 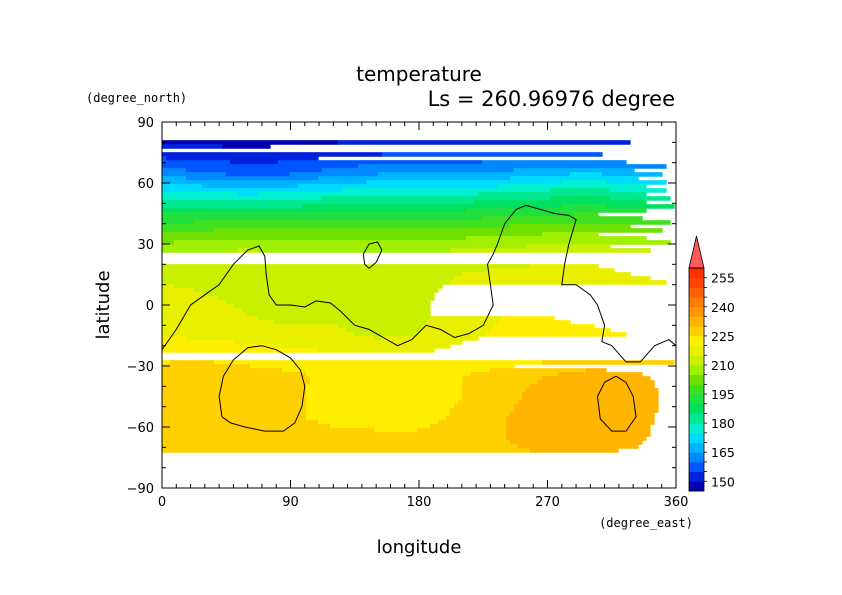 What do you see at coordinates (140, 489) in the screenshot?
I see `y-tick-label: −90` at bounding box center [140, 489].